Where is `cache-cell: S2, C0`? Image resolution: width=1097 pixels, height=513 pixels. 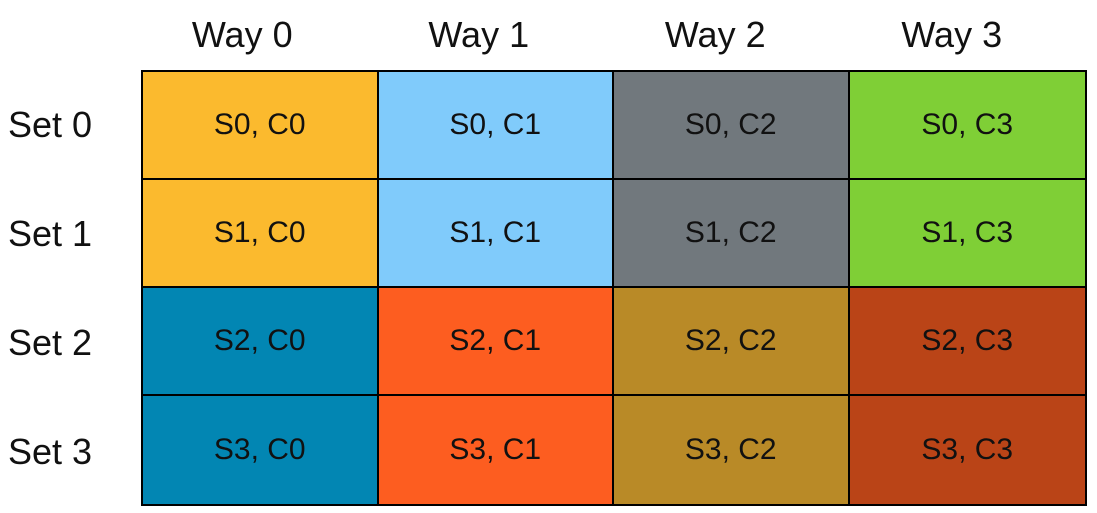
cache-cell: S2, C0 is located at coordinates (261, 342).